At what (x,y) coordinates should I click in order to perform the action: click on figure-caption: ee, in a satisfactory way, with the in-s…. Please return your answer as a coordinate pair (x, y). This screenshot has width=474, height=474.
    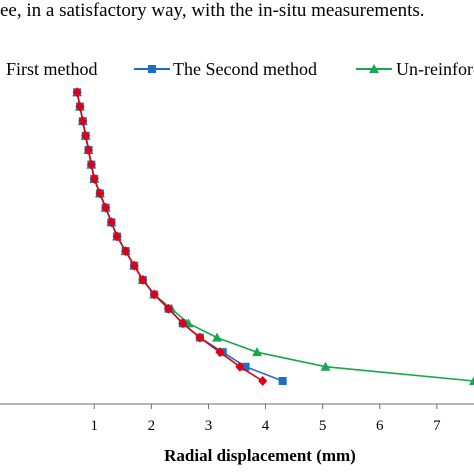
    Looking at the image, I should click on (212, 10).